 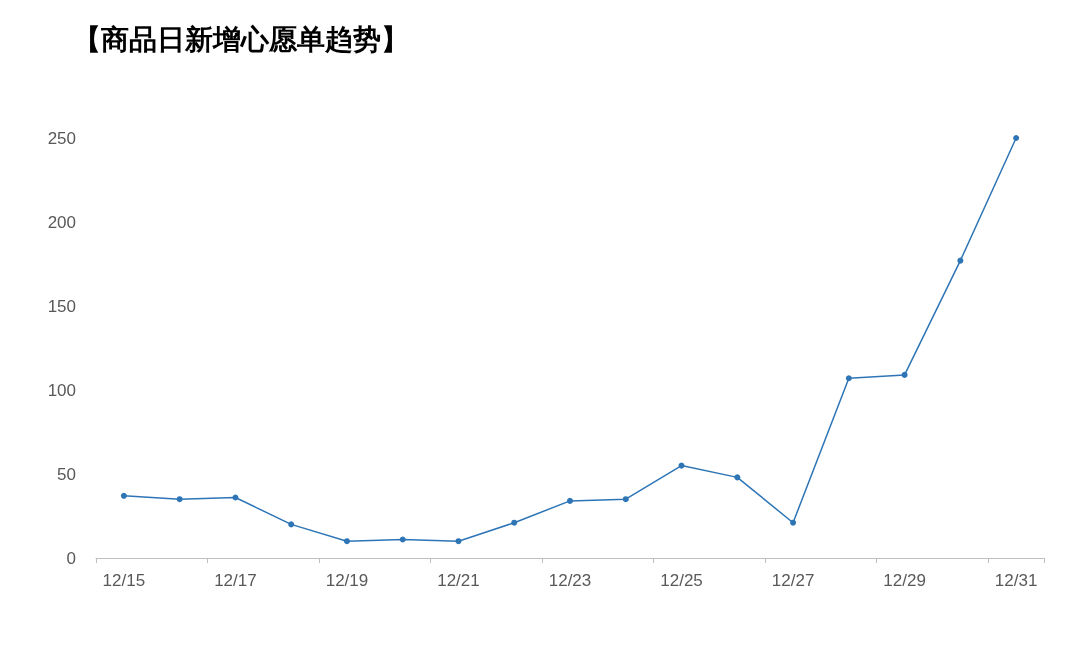 What do you see at coordinates (61, 222) in the screenshot?
I see `y-tick-label: 200` at bounding box center [61, 222].